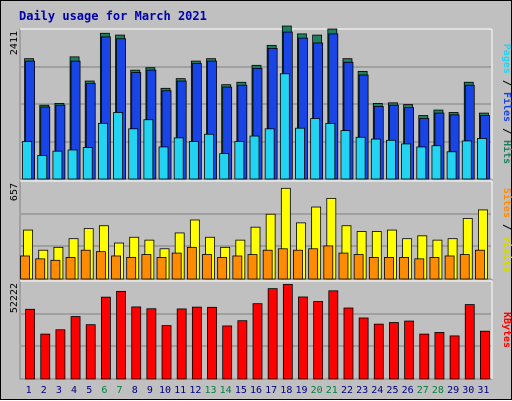 Image resolution: width=512 pixels, height=401 pixels. Describe the element at coordinates (347, 390) in the screenshot. I see `day-label-22: 22` at that location.